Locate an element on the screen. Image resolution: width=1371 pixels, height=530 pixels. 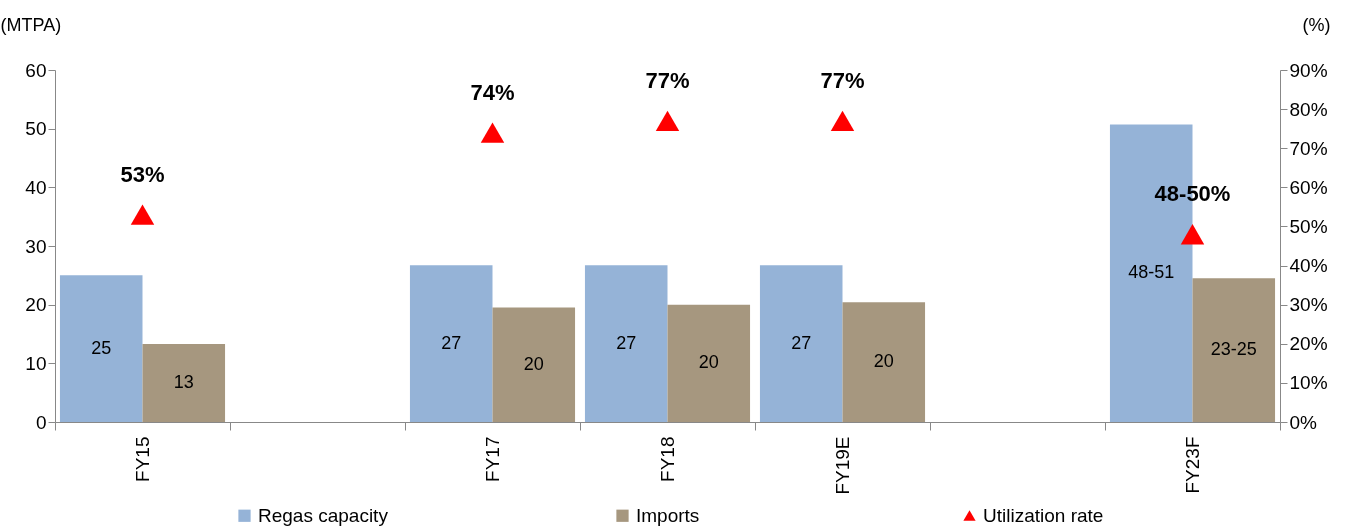
data-label: 48-50% is located at coordinates (1192, 194).